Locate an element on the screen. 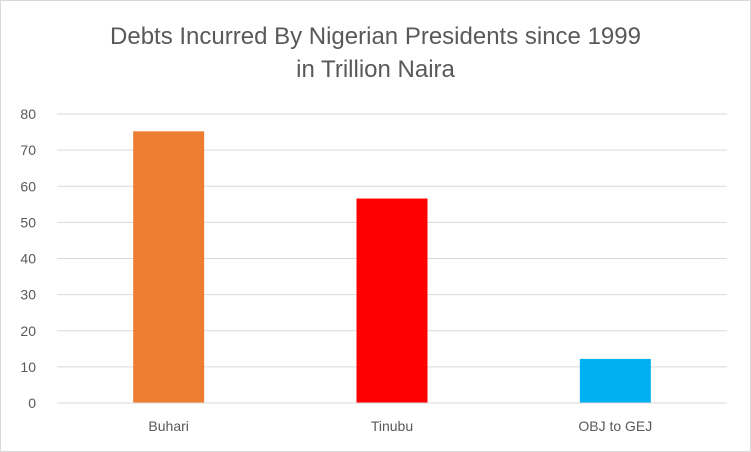 The height and width of the screenshot is (452, 751). y-tick-label: 30 is located at coordinates (28, 295).